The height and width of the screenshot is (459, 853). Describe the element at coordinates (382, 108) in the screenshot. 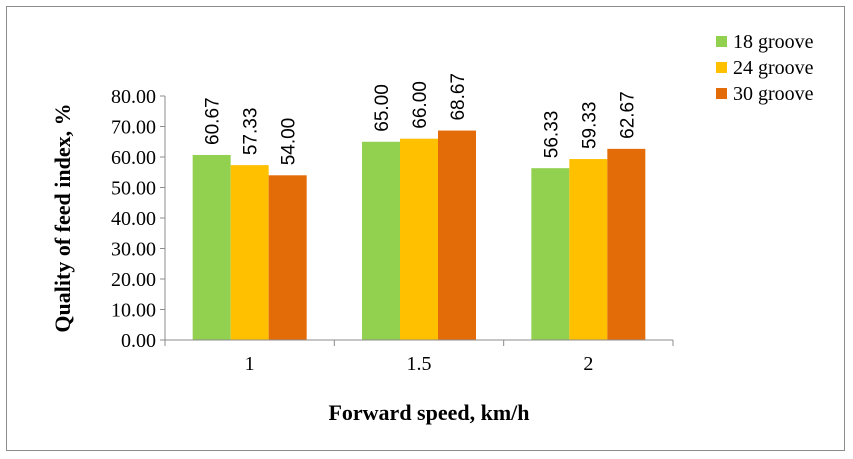

I see `data-label: 65.00` at that location.